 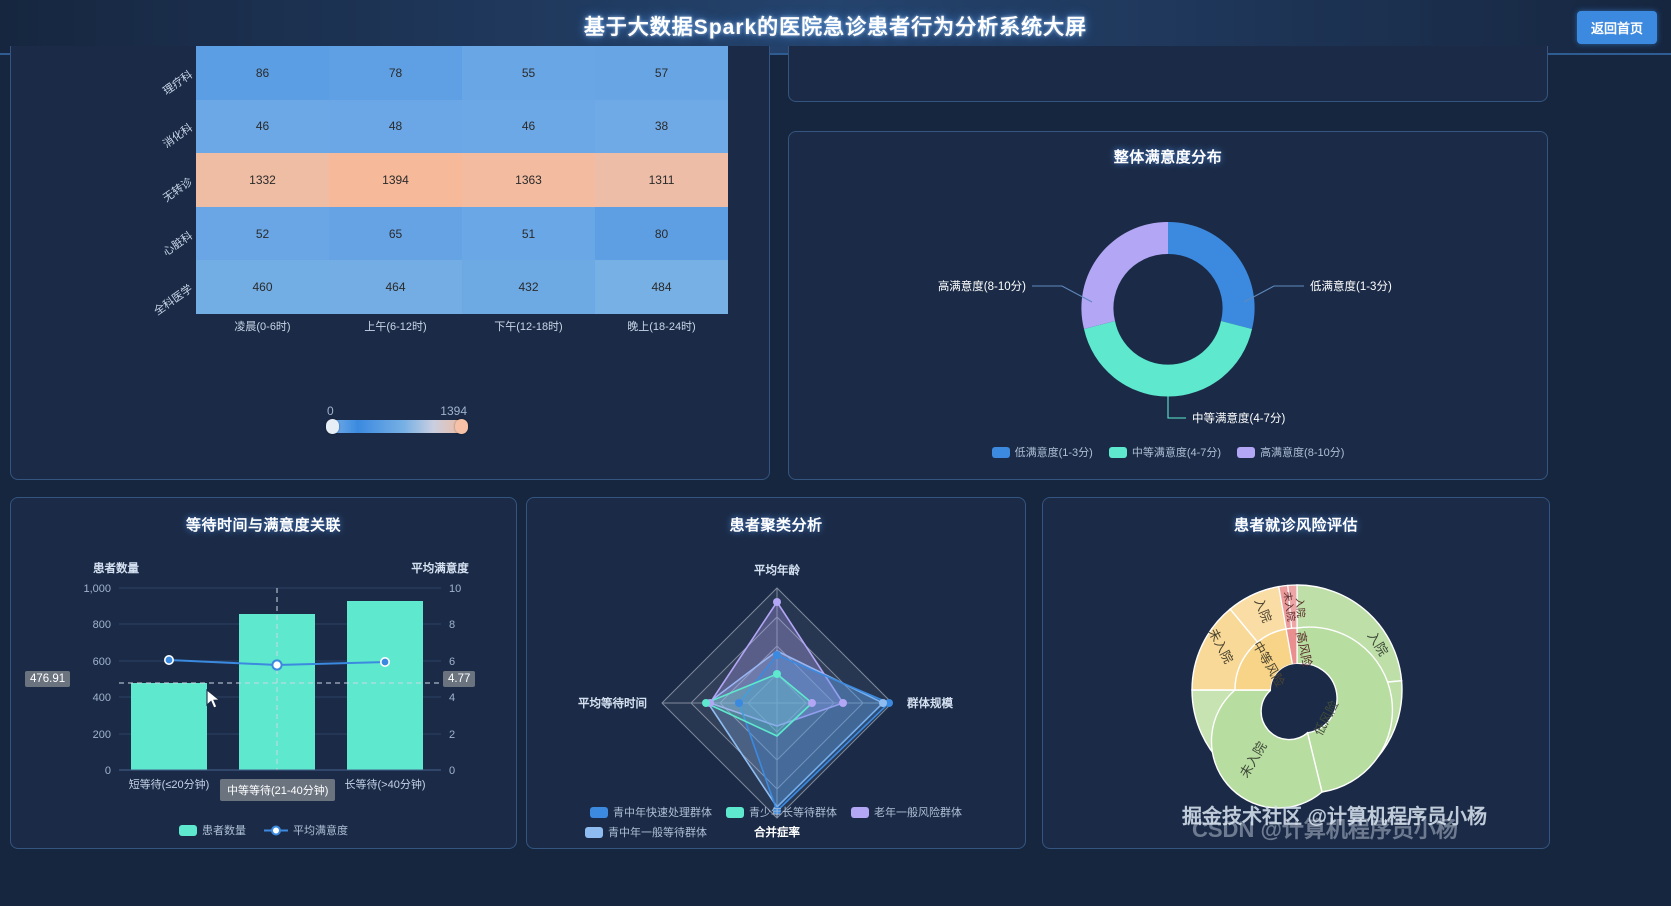 I want to click on satisfaction-donut-chart: 低满意度(1-3分) 高满意度(8-10分) 中等满意度(4-7分), so click(x=1168, y=315).